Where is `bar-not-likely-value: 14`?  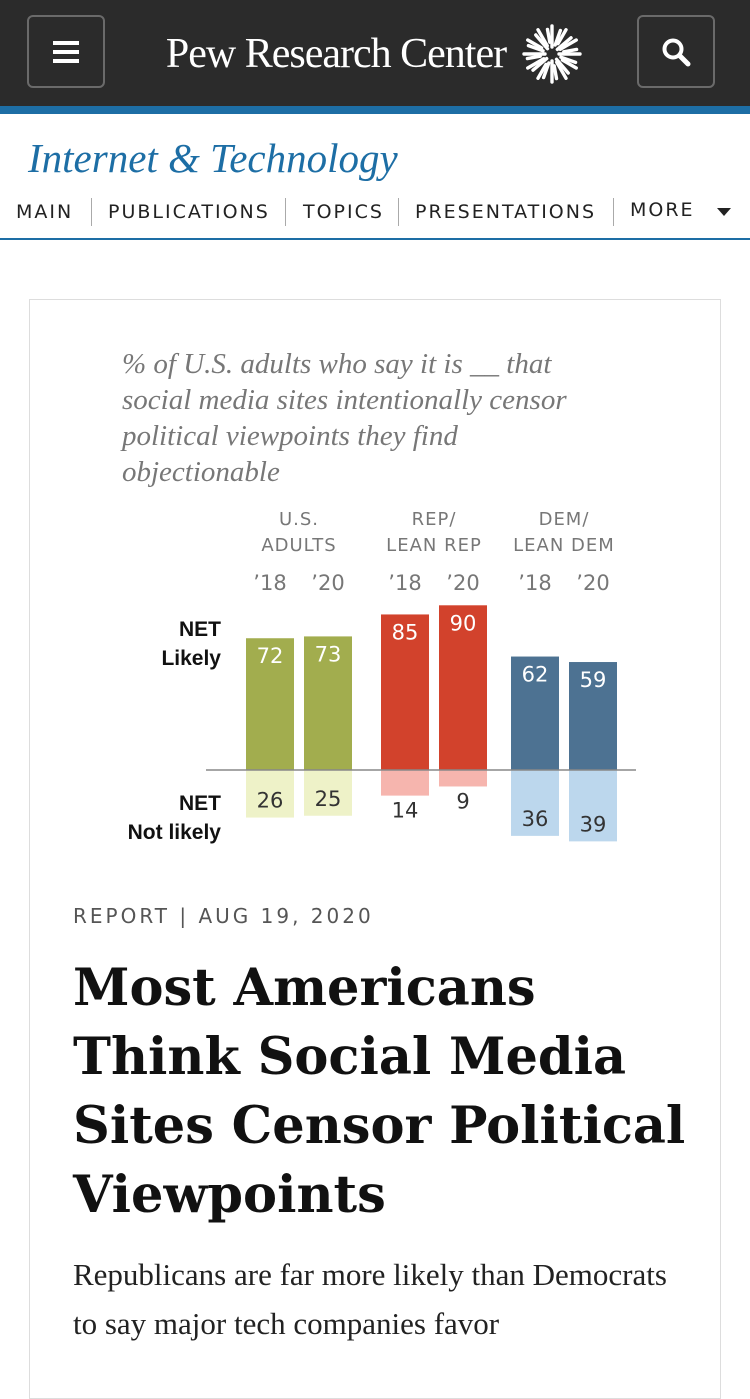
bar-not-likely-value: 14 is located at coordinates (405, 811).